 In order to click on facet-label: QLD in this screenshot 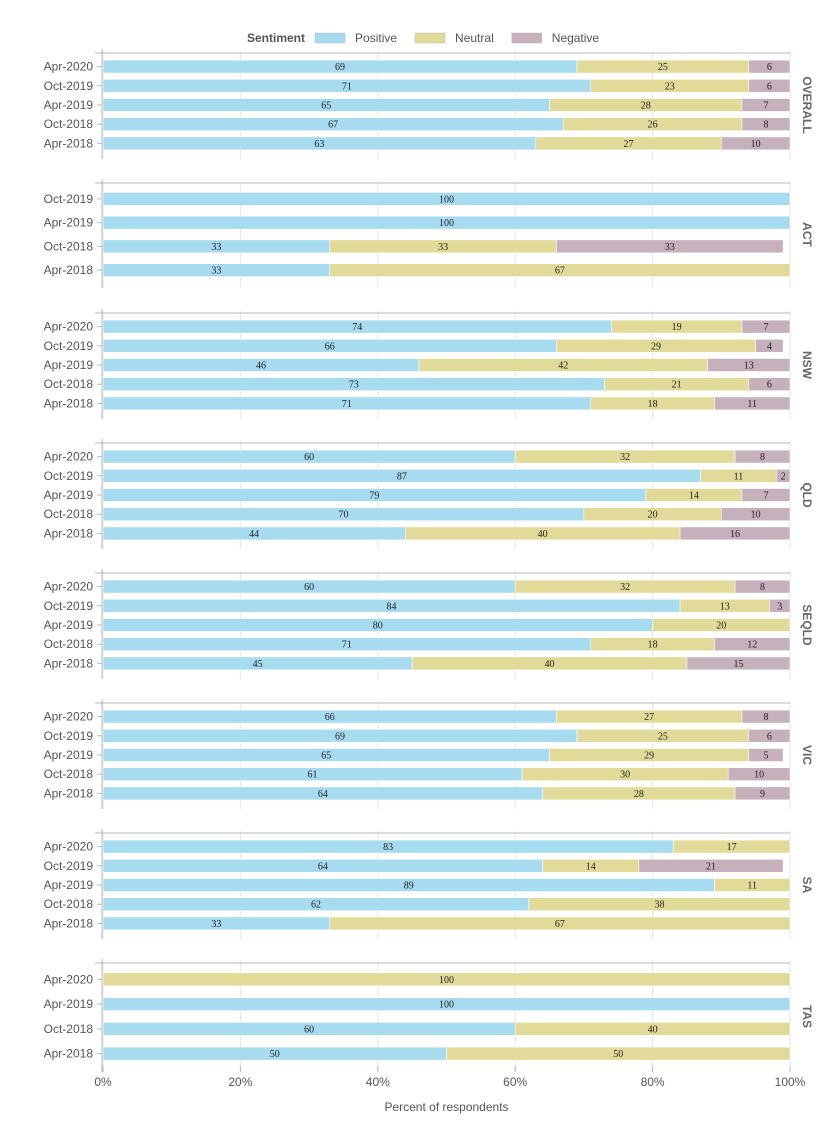, I will do `click(807, 495)`.